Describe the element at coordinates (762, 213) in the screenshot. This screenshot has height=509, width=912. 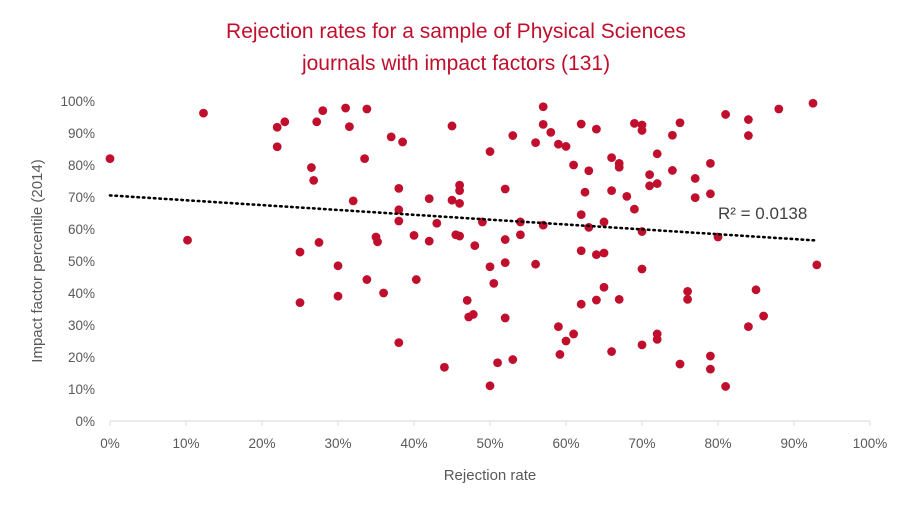
I see `r-squared-label: R² = 0.0138` at that location.